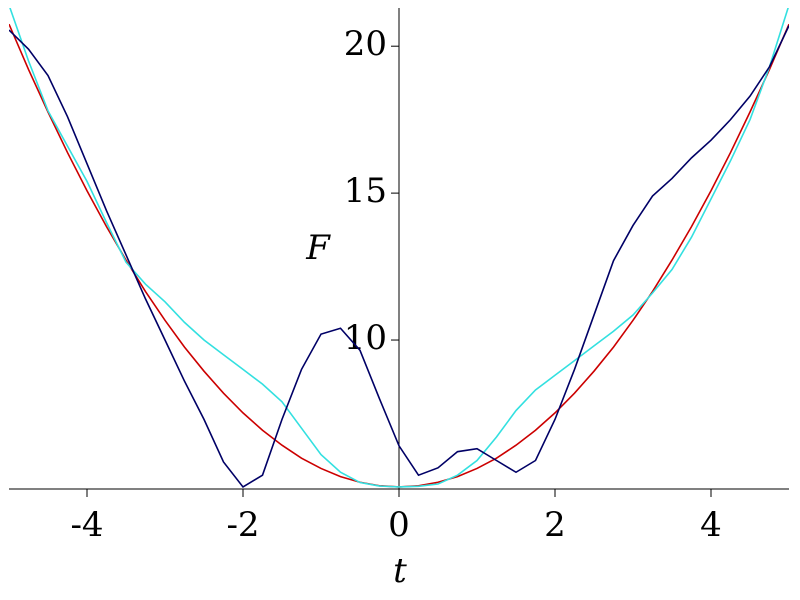 Image resolution: width=800 pixels, height=600 pixels. What do you see at coordinates (711, 525) in the screenshot?
I see `x-tick-label: 4` at bounding box center [711, 525].